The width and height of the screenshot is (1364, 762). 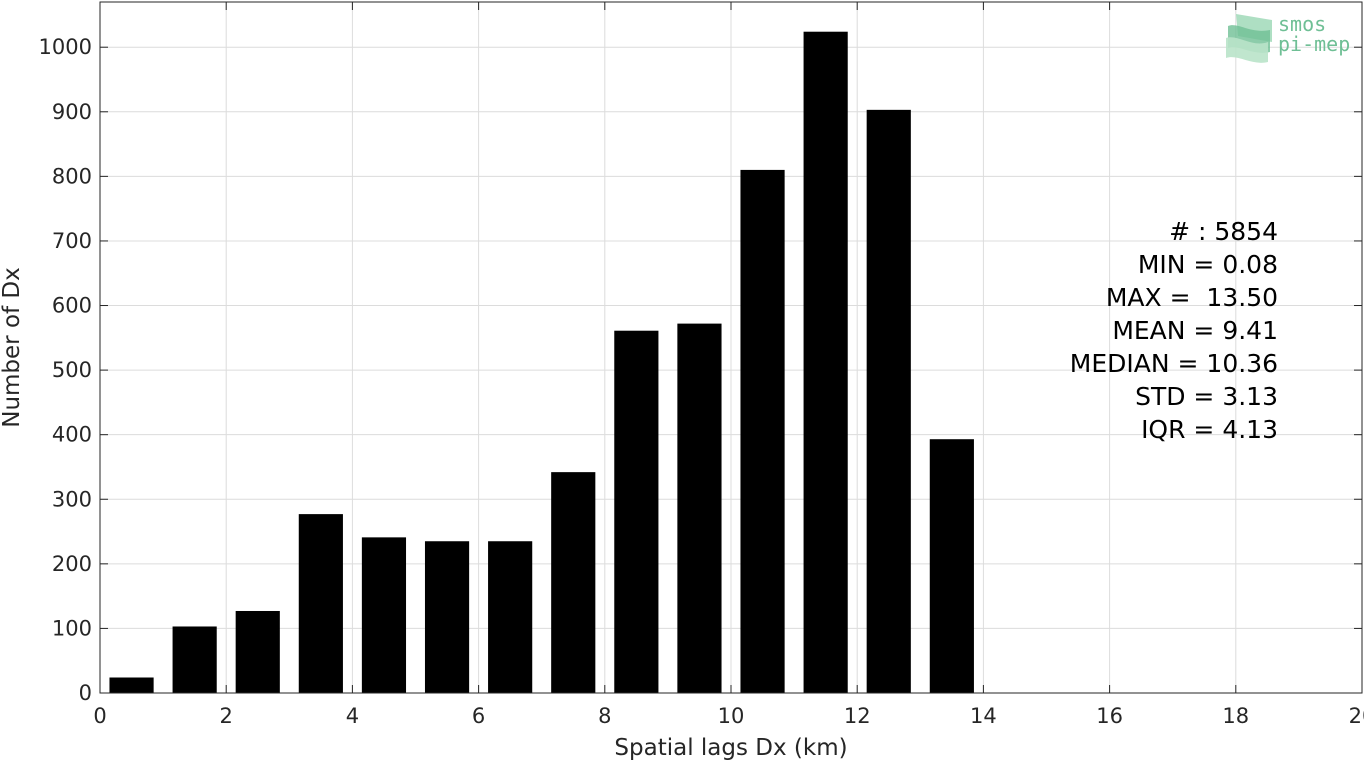 What do you see at coordinates (478, 716) in the screenshot?
I see `x-tick-label: 6` at bounding box center [478, 716].